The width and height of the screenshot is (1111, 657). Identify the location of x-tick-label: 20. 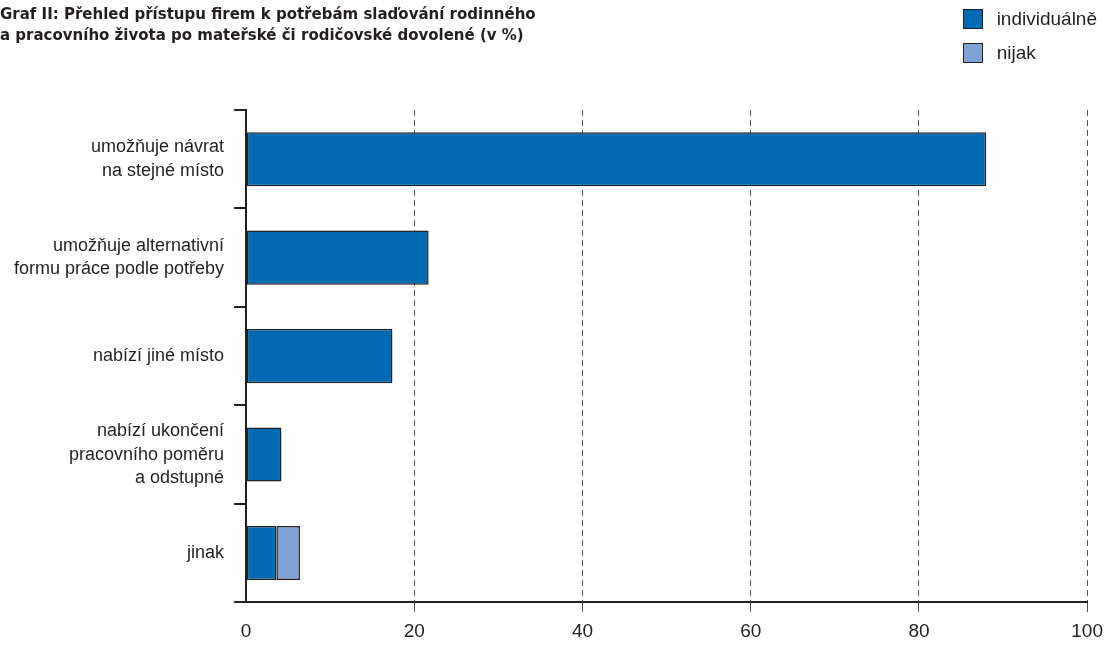
(414, 630).